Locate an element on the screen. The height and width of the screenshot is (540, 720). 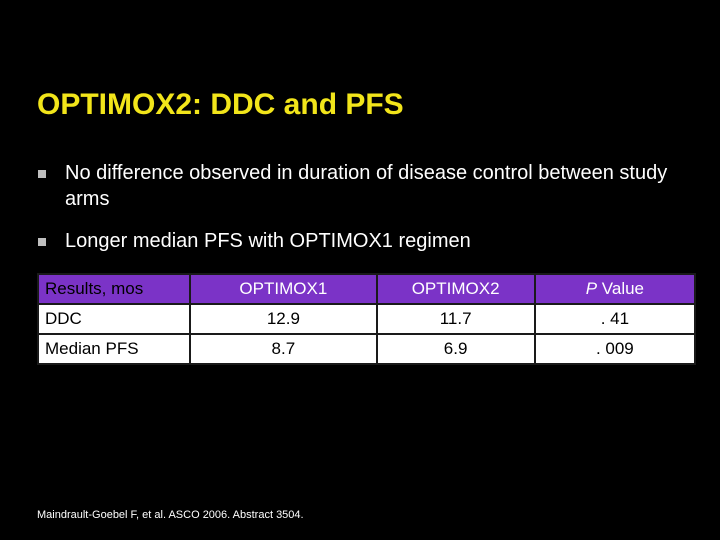
bullet-item: Longer median PFS with OPTIMOX1 regimen is located at coordinates (363, 241).